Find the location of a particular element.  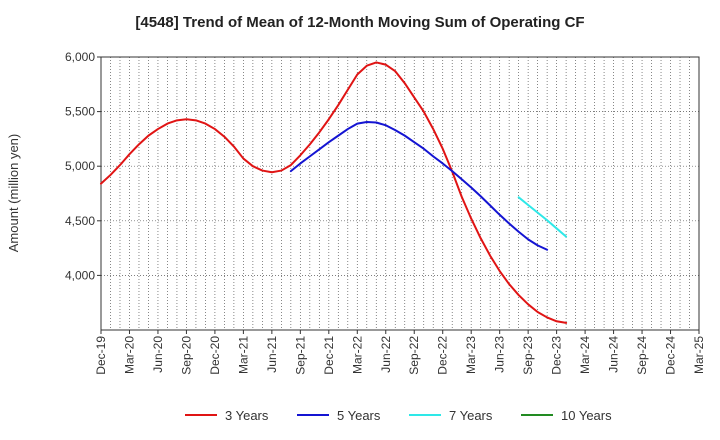

x-tick-label: Mar-21 is located at coordinates (243, 355).